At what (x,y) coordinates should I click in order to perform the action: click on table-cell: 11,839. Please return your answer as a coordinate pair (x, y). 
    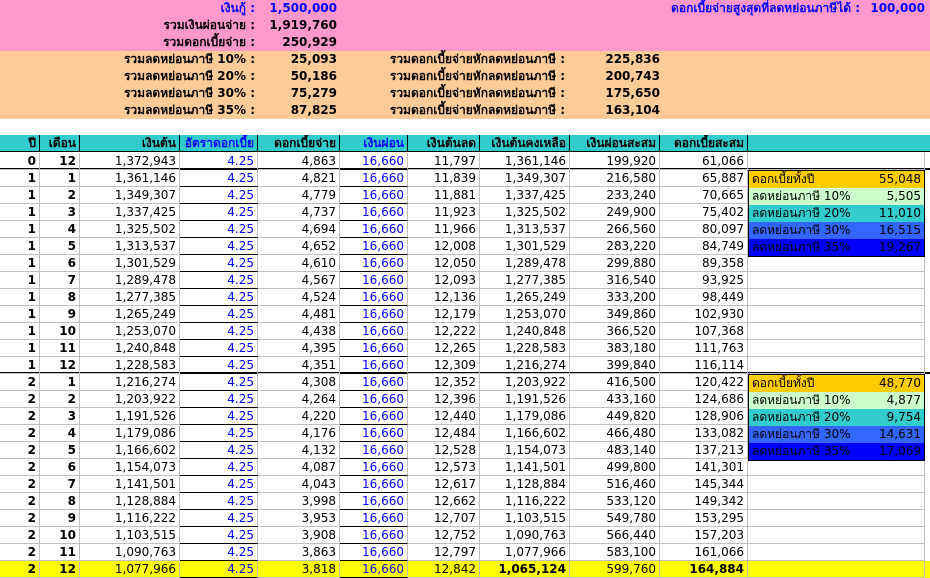
    Looking at the image, I should click on (444, 178).